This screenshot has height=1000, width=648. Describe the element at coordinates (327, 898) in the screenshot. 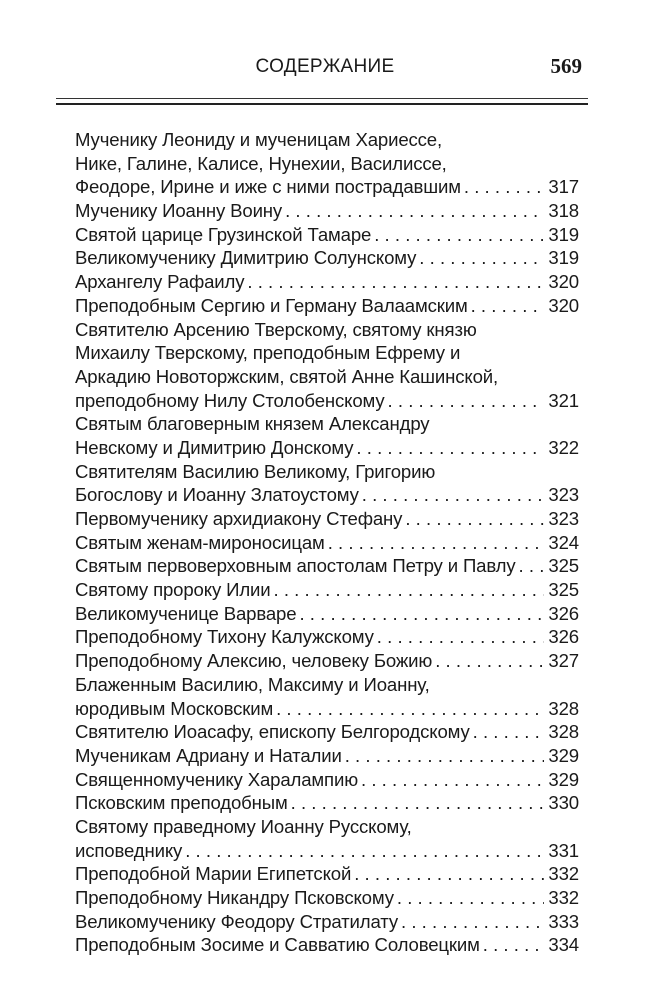

I see `toc-entry: Преподобному Никандру Псковскому 332` at that location.